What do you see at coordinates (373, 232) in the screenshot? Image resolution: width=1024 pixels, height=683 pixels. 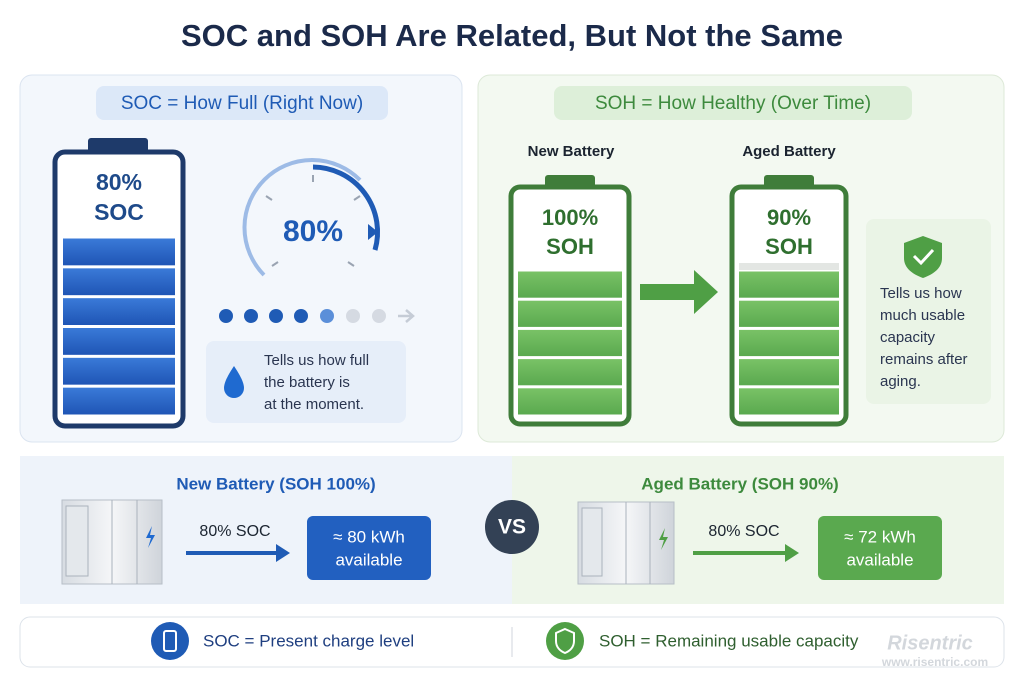 I see `gauge-pointer` at bounding box center [373, 232].